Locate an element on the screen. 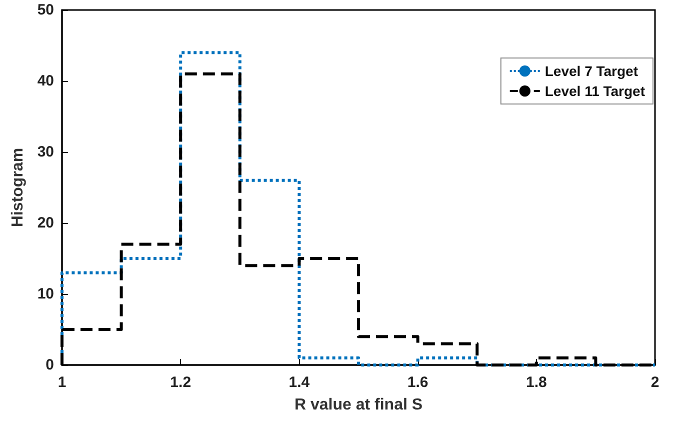  x-tick-label: 1.8 is located at coordinates (536, 382).